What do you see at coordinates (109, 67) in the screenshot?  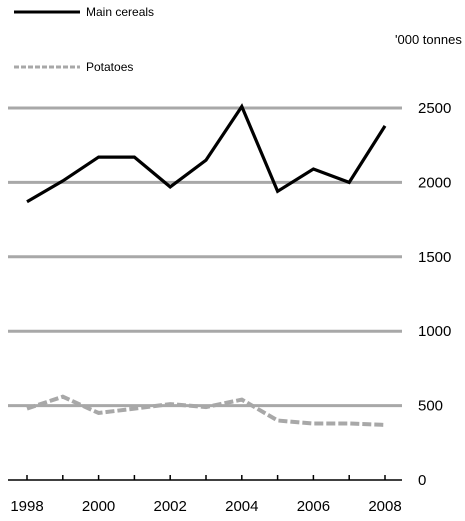 I see `legend-label-potatoes: Potatoes` at bounding box center [109, 67].